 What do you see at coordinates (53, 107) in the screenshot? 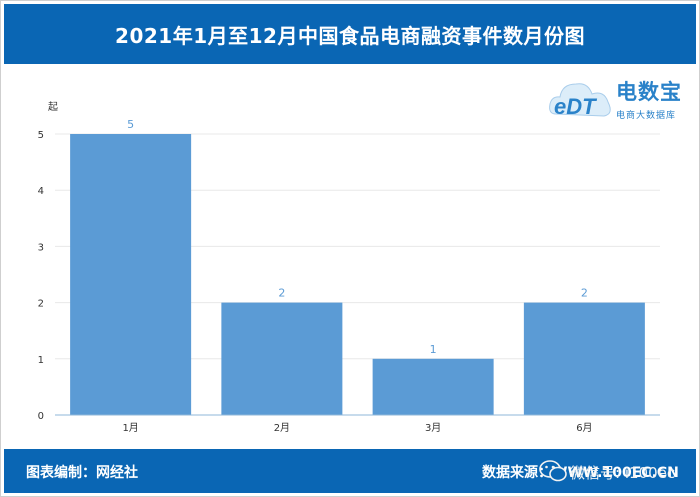
I see `y-axis-label: 起` at bounding box center [53, 107].